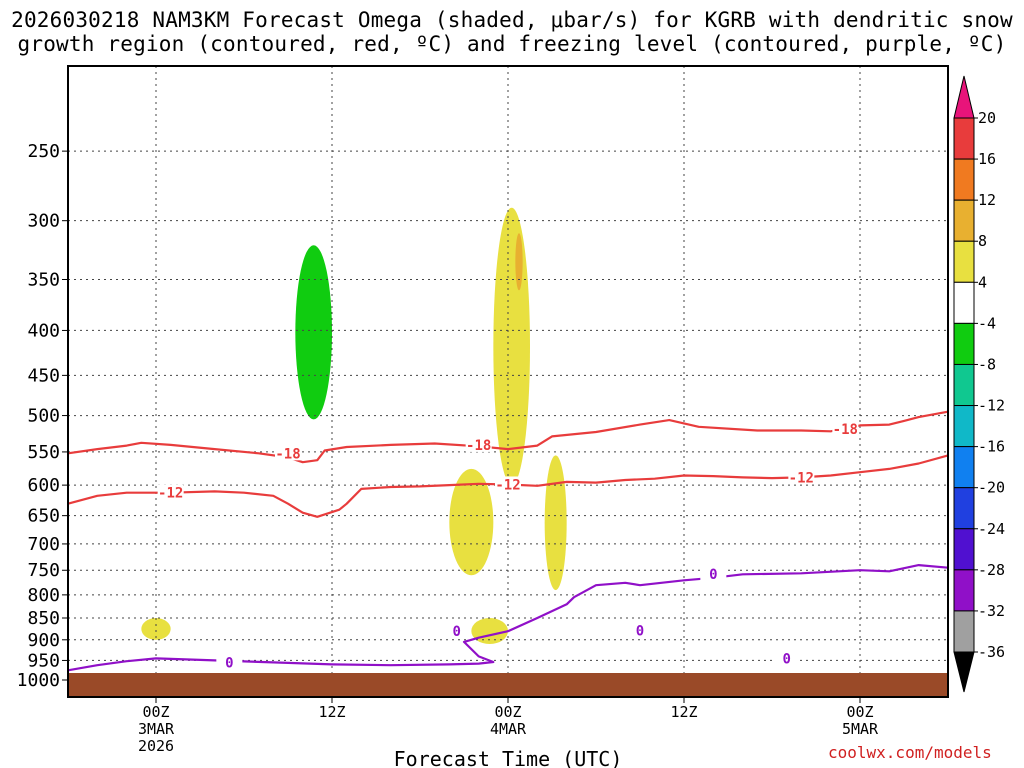  What do you see at coordinates (508, 729) in the screenshot?
I see `x-tick-sub1-24: 4MAR` at bounding box center [508, 729].